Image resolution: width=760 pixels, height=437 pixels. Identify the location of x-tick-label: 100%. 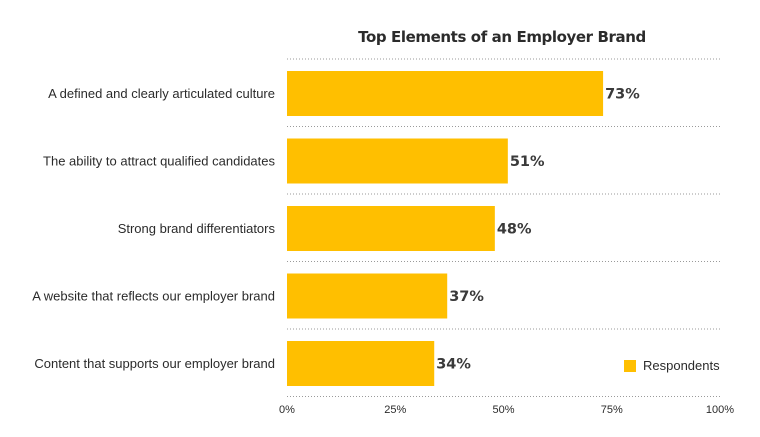
(720, 410).